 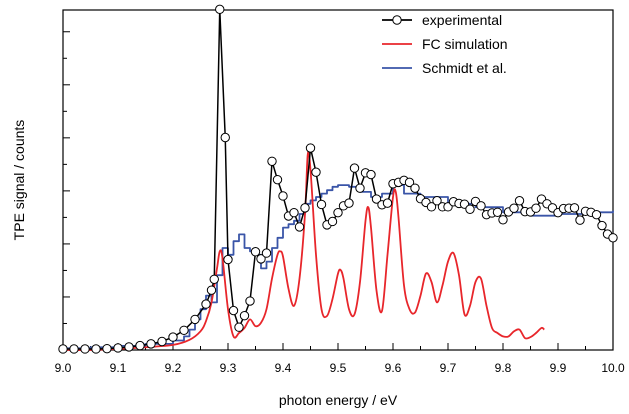 What do you see at coordinates (393, 368) in the screenshot?
I see `x-tick-label: 9.6` at bounding box center [393, 368].